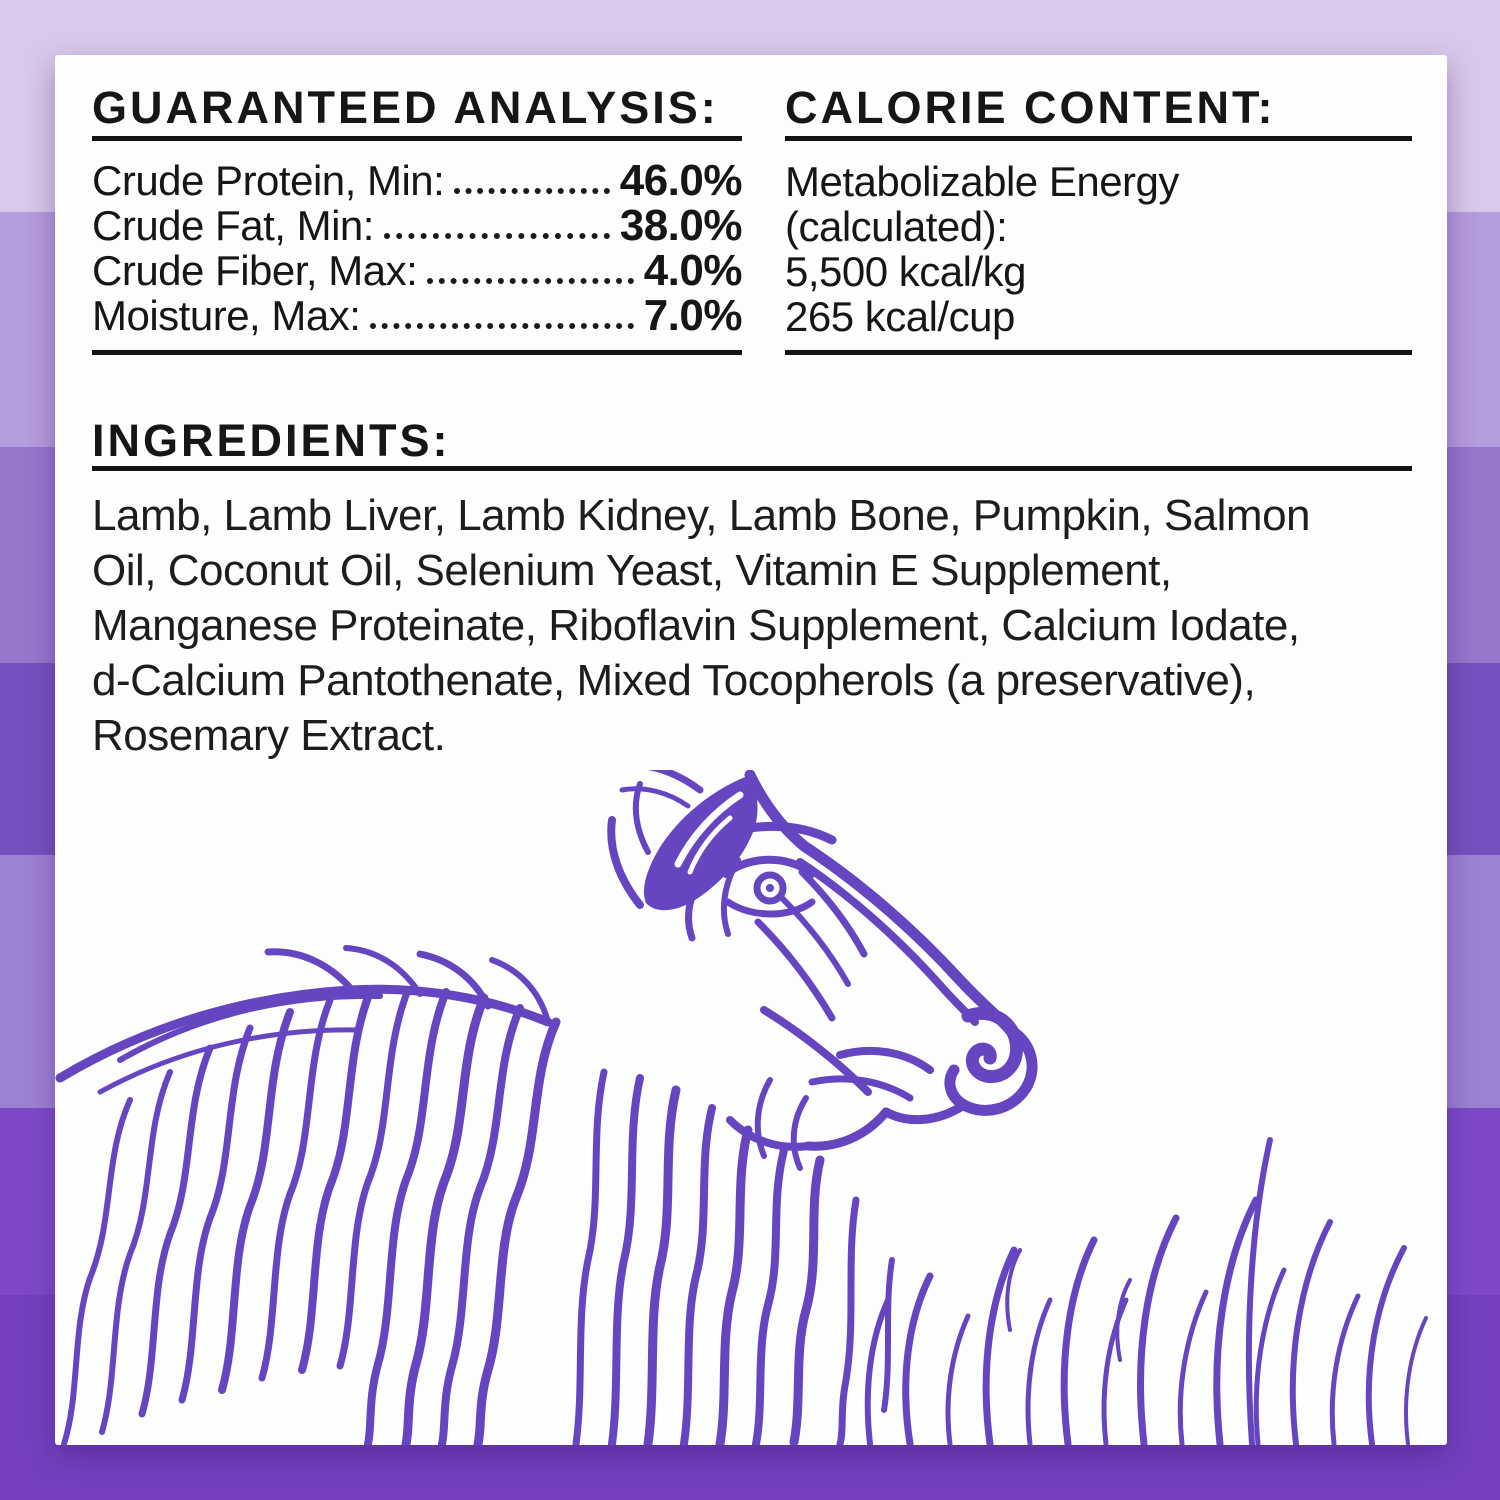 This screenshot has width=1500, height=1500. I want to click on guaranteed-analysis-rule-bottom, so click(417, 352).